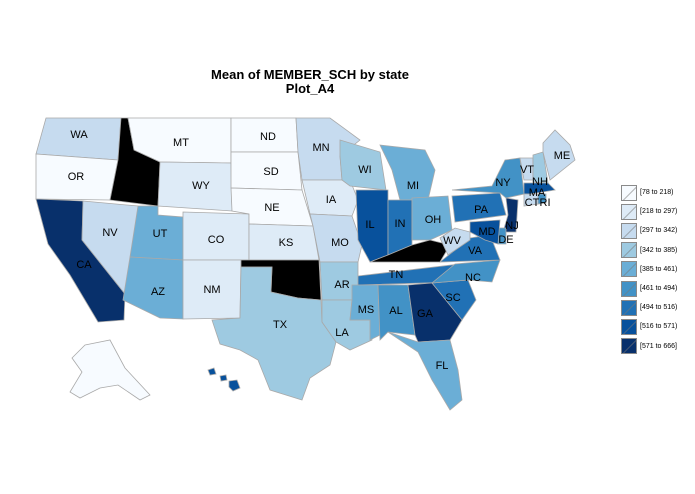 This screenshot has width=695, height=494. I want to click on state-WI, so click(363, 165).